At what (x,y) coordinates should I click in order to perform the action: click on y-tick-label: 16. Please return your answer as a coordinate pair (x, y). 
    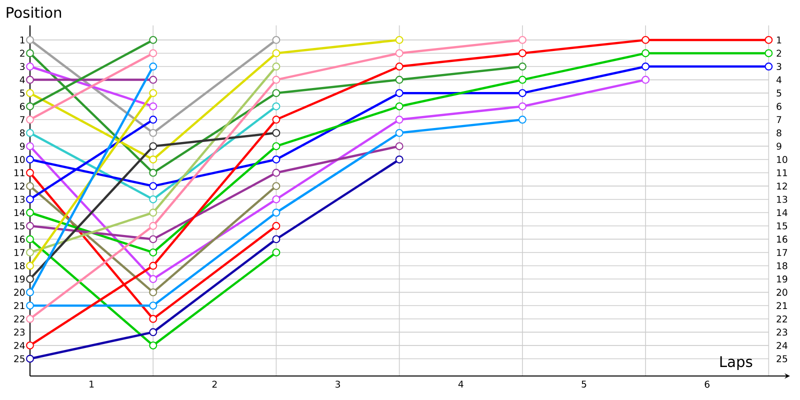
    Looking at the image, I should click on (19, 239).